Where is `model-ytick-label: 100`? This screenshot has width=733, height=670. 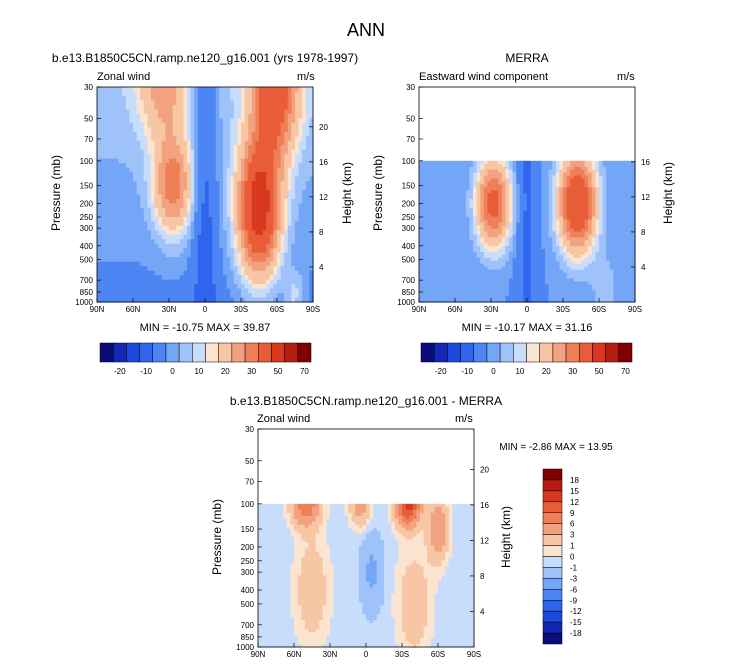 model-ytick-label: 100 is located at coordinates (87, 161).